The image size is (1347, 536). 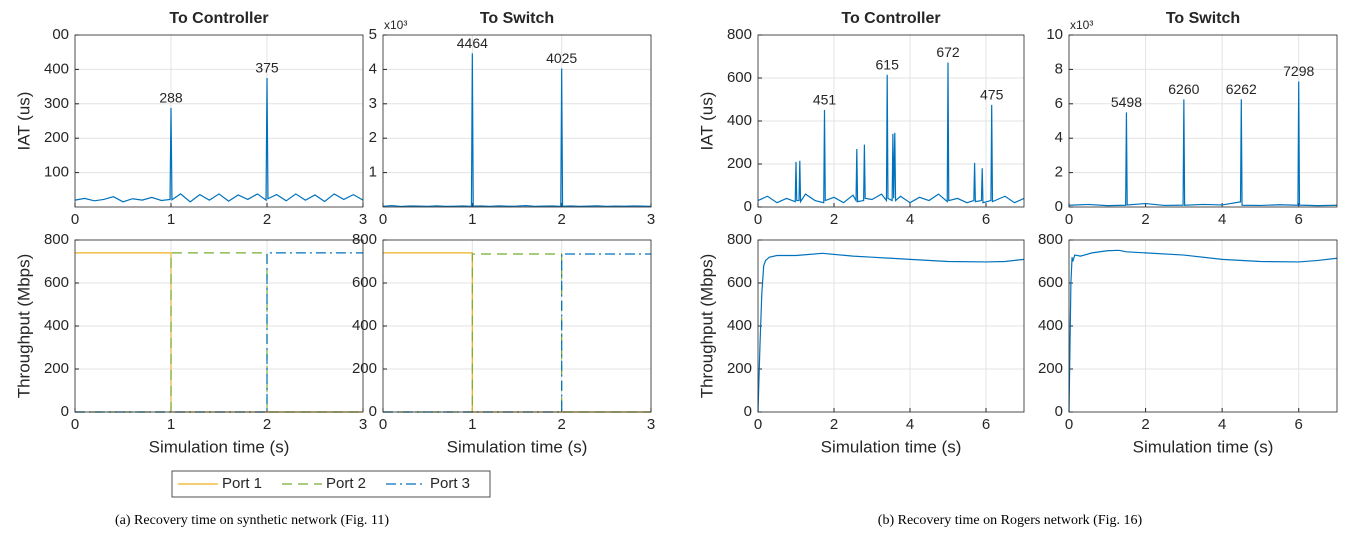 What do you see at coordinates (242, 483) in the screenshot?
I see `legend-label: Port 1` at bounding box center [242, 483].